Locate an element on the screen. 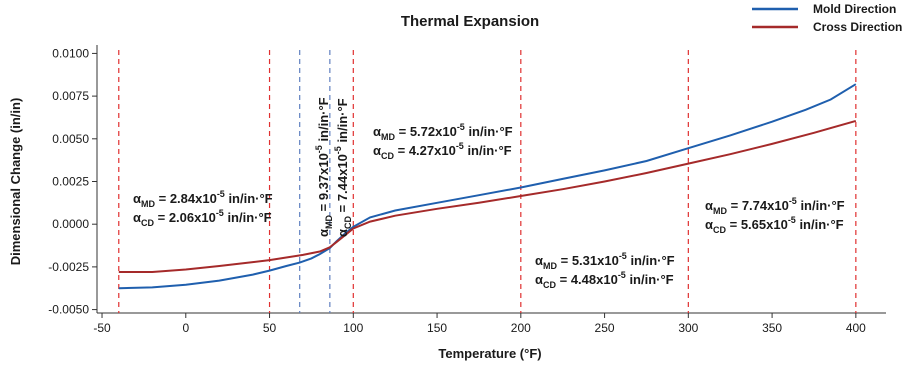 This screenshot has height=367, width=903. x-tick-label: 100 is located at coordinates (353, 328).